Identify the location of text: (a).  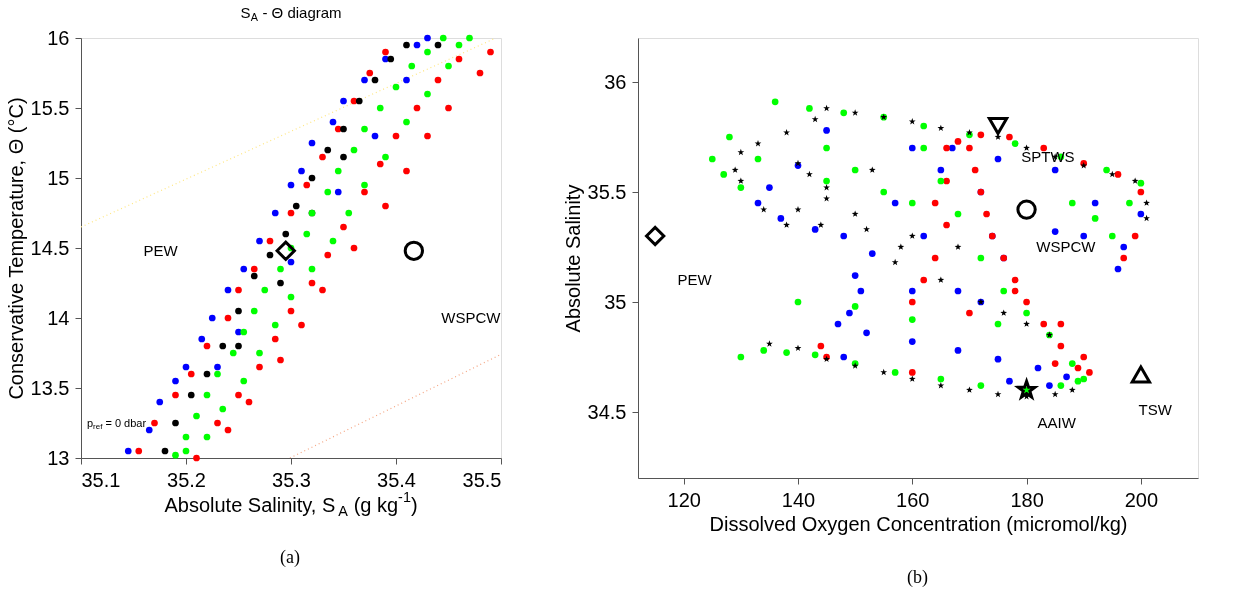
(290, 557).